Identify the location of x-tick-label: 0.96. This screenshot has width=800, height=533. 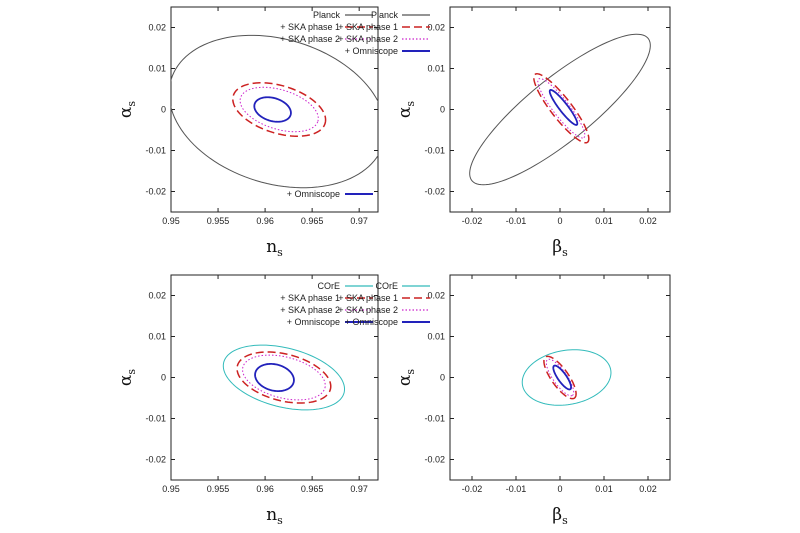
(265, 221).